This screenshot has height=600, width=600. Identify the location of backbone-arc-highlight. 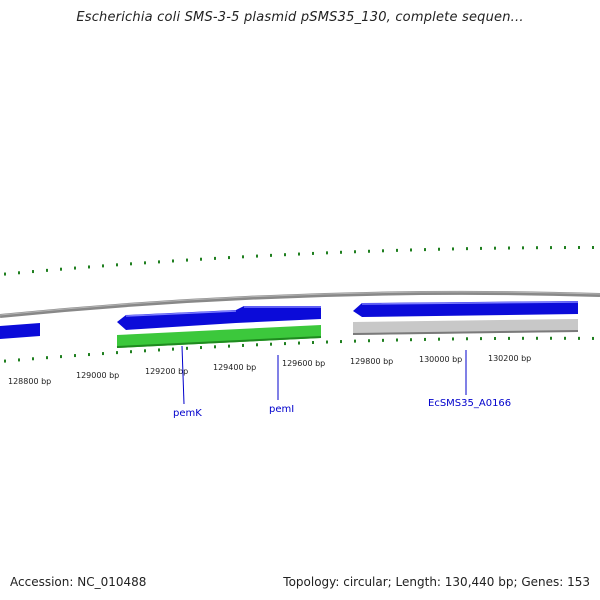
(300, 303).